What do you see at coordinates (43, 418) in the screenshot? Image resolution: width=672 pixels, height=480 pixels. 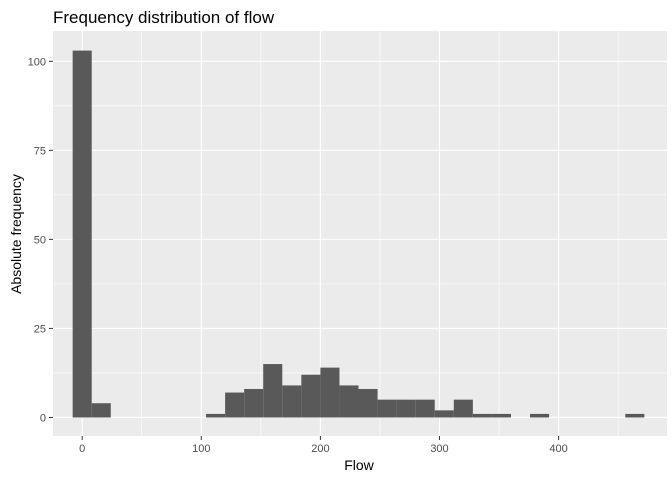 I see `y-tick-label: 0` at bounding box center [43, 418].